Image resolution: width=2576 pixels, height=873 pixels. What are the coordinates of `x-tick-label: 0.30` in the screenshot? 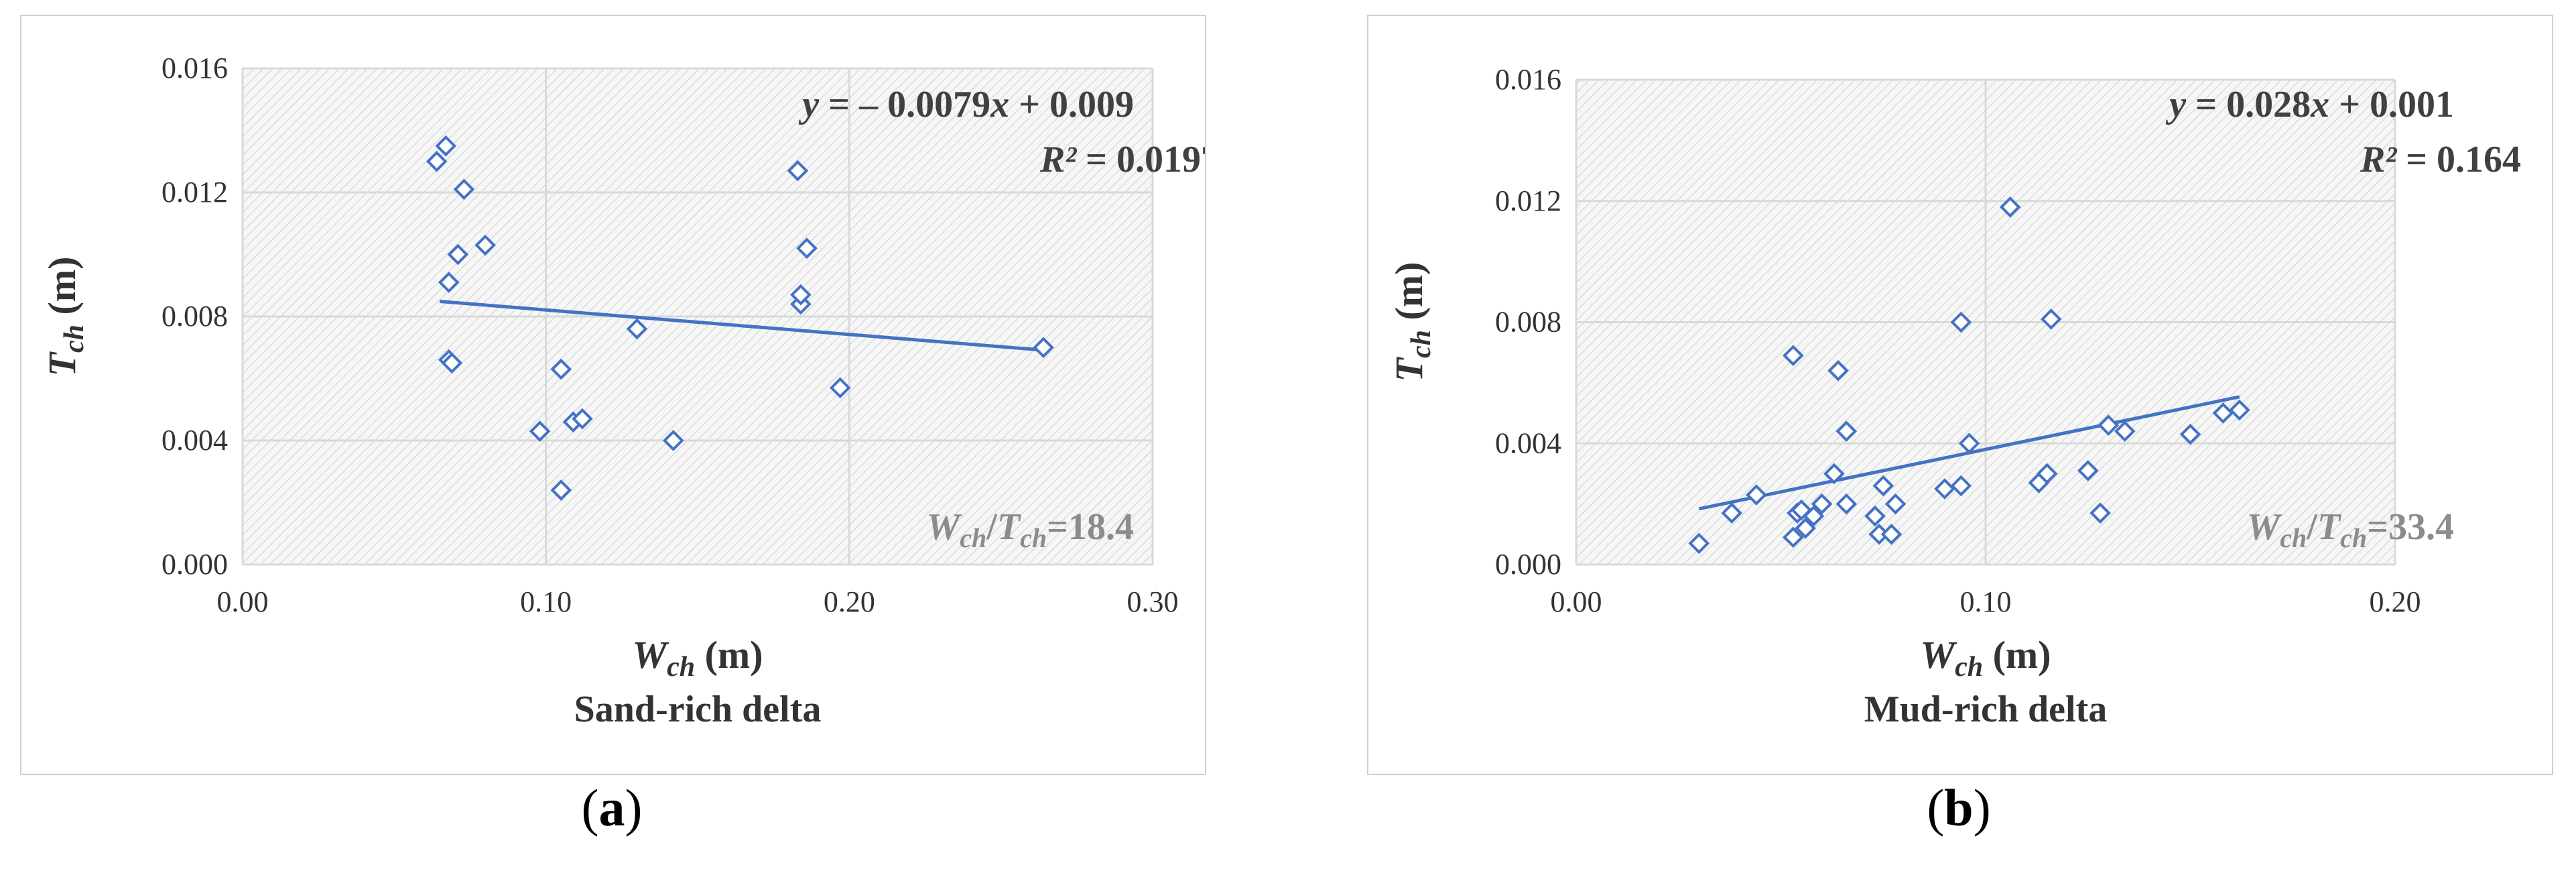 It's located at (1153, 601).